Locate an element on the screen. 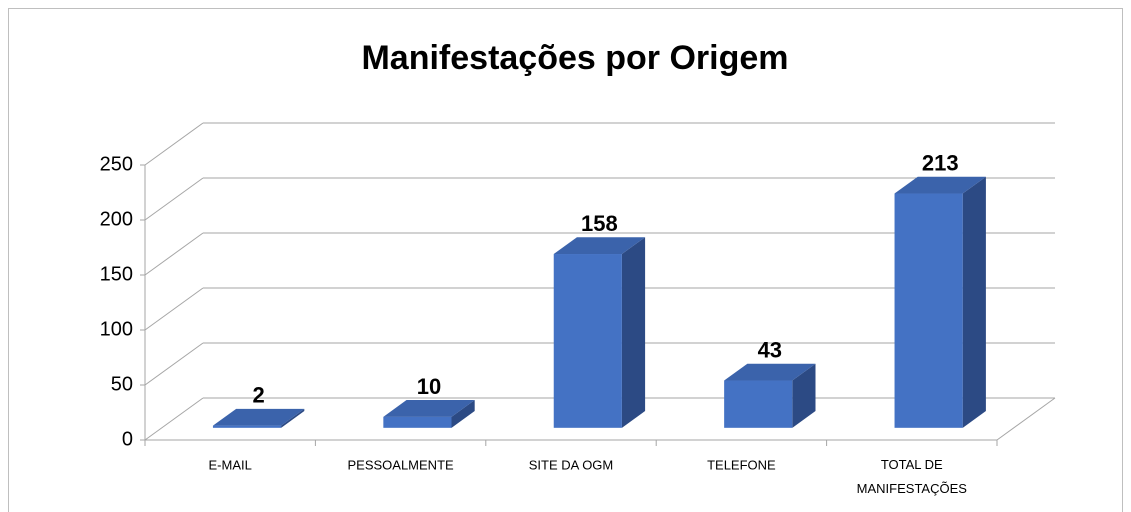 Image resolution: width=1131 pixels, height=512 pixels. value-label: 43 is located at coordinates (770, 350).